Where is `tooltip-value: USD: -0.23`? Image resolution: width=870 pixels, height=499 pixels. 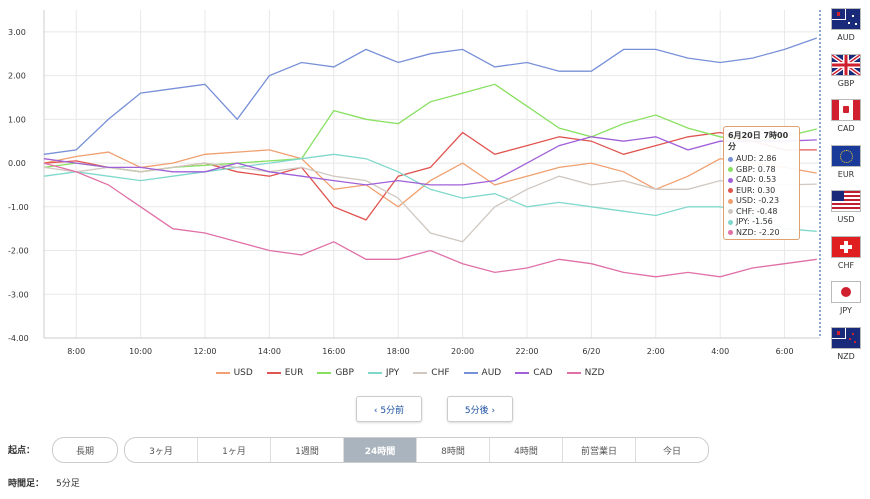
tooltip-value: USD: -0.23 is located at coordinates (758, 200).